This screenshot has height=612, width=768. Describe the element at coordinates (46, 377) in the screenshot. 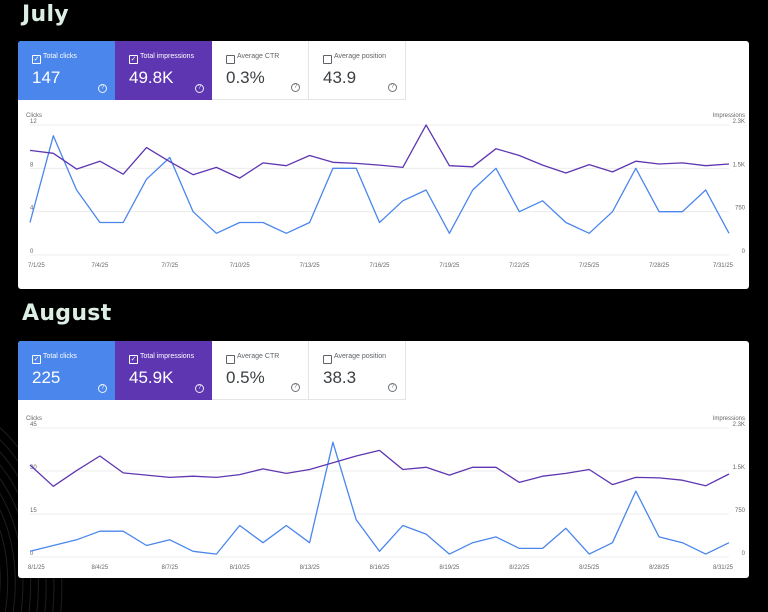

I see `metric-value: 225` at that location.